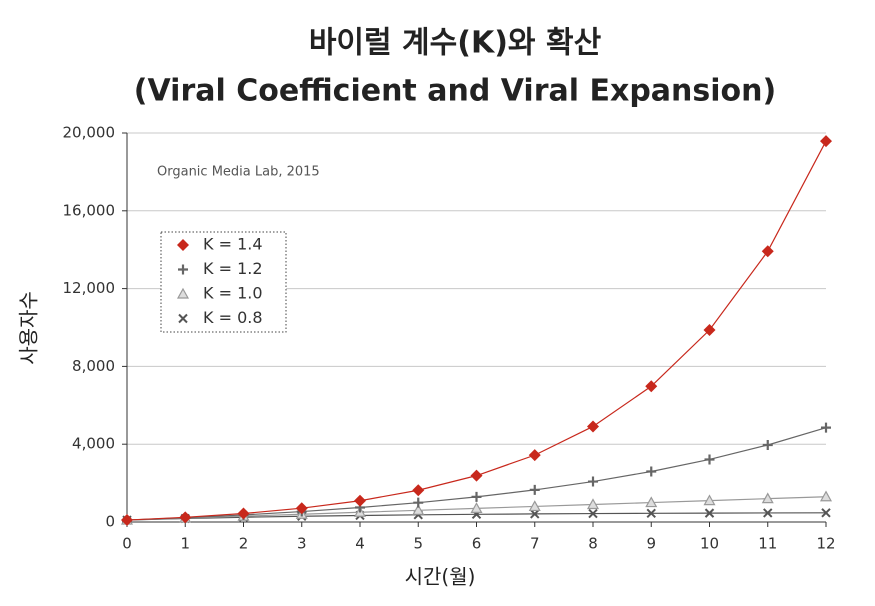 The image size is (875, 606). What do you see at coordinates (93, 366) in the screenshot?
I see `y-tick-label: 8,000` at bounding box center [93, 366].